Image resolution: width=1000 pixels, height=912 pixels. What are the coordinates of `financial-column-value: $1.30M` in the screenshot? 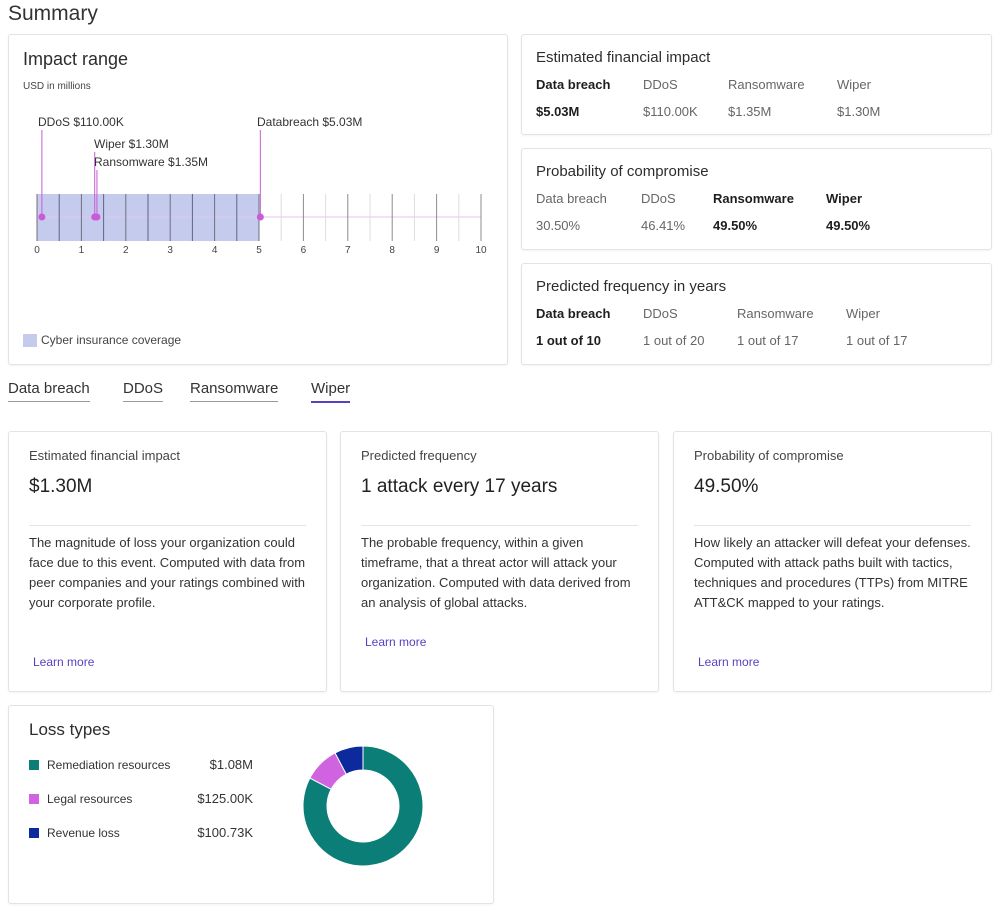 It's located at (859, 111).